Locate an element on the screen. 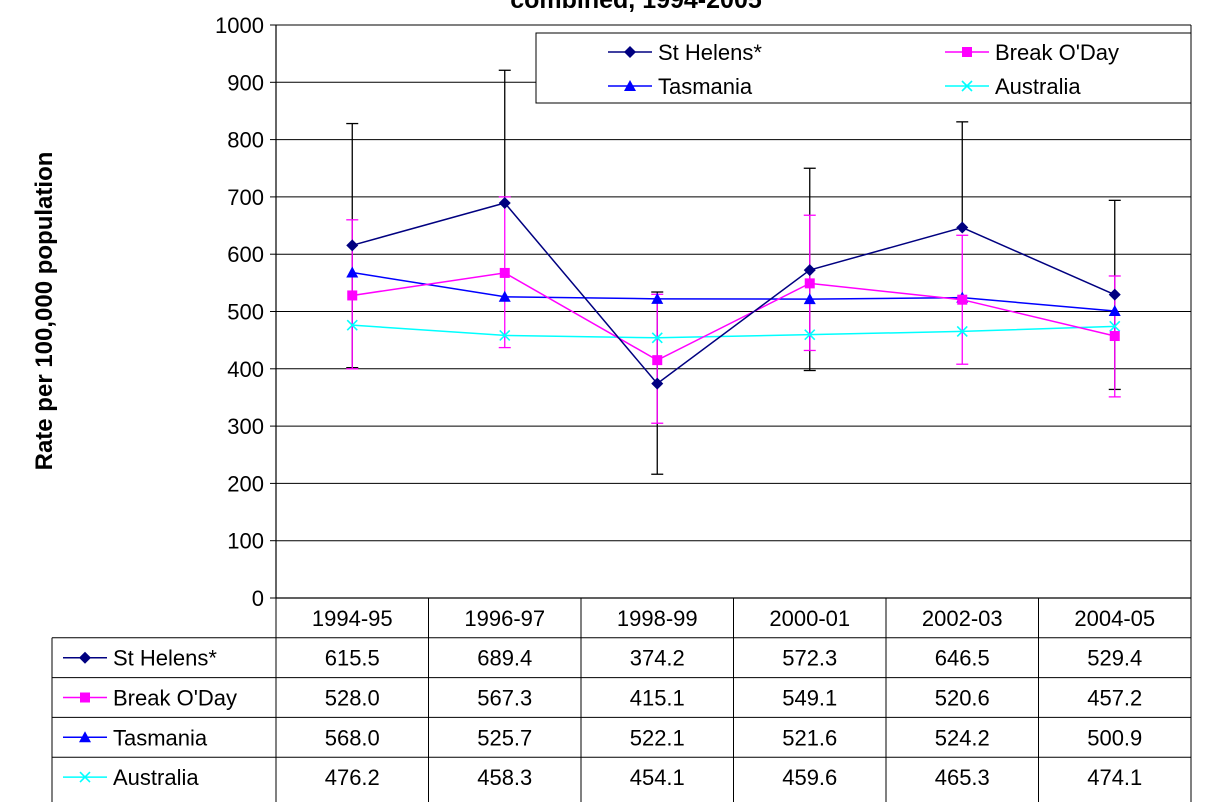 This screenshot has height=802, width=1218. table-value-st-helens: 529.4 is located at coordinates (1114, 658).